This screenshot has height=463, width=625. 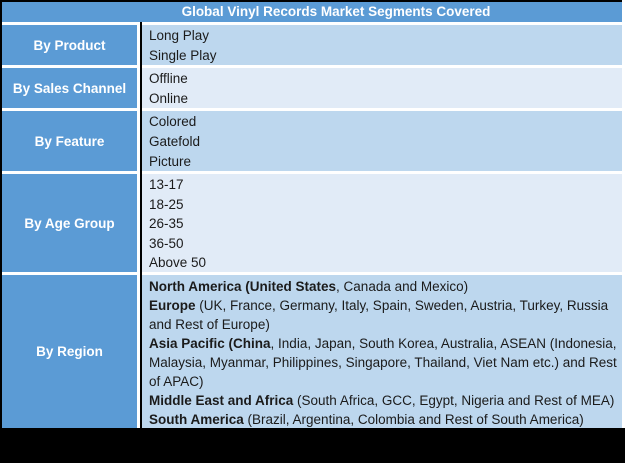 What do you see at coordinates (168, 78) in the screenshot?
I see `content-line: Offline` at bounding box center [168, 78].